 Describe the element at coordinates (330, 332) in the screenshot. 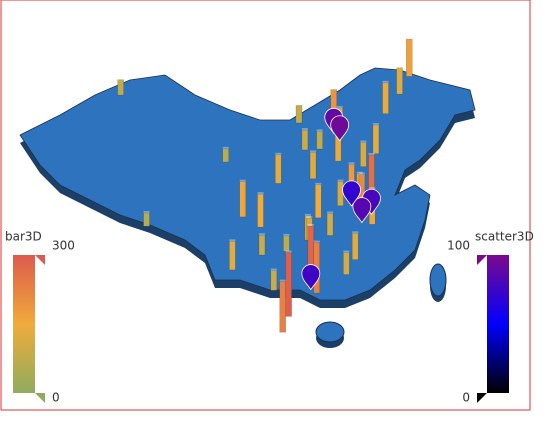

I see `hainan` at that location.